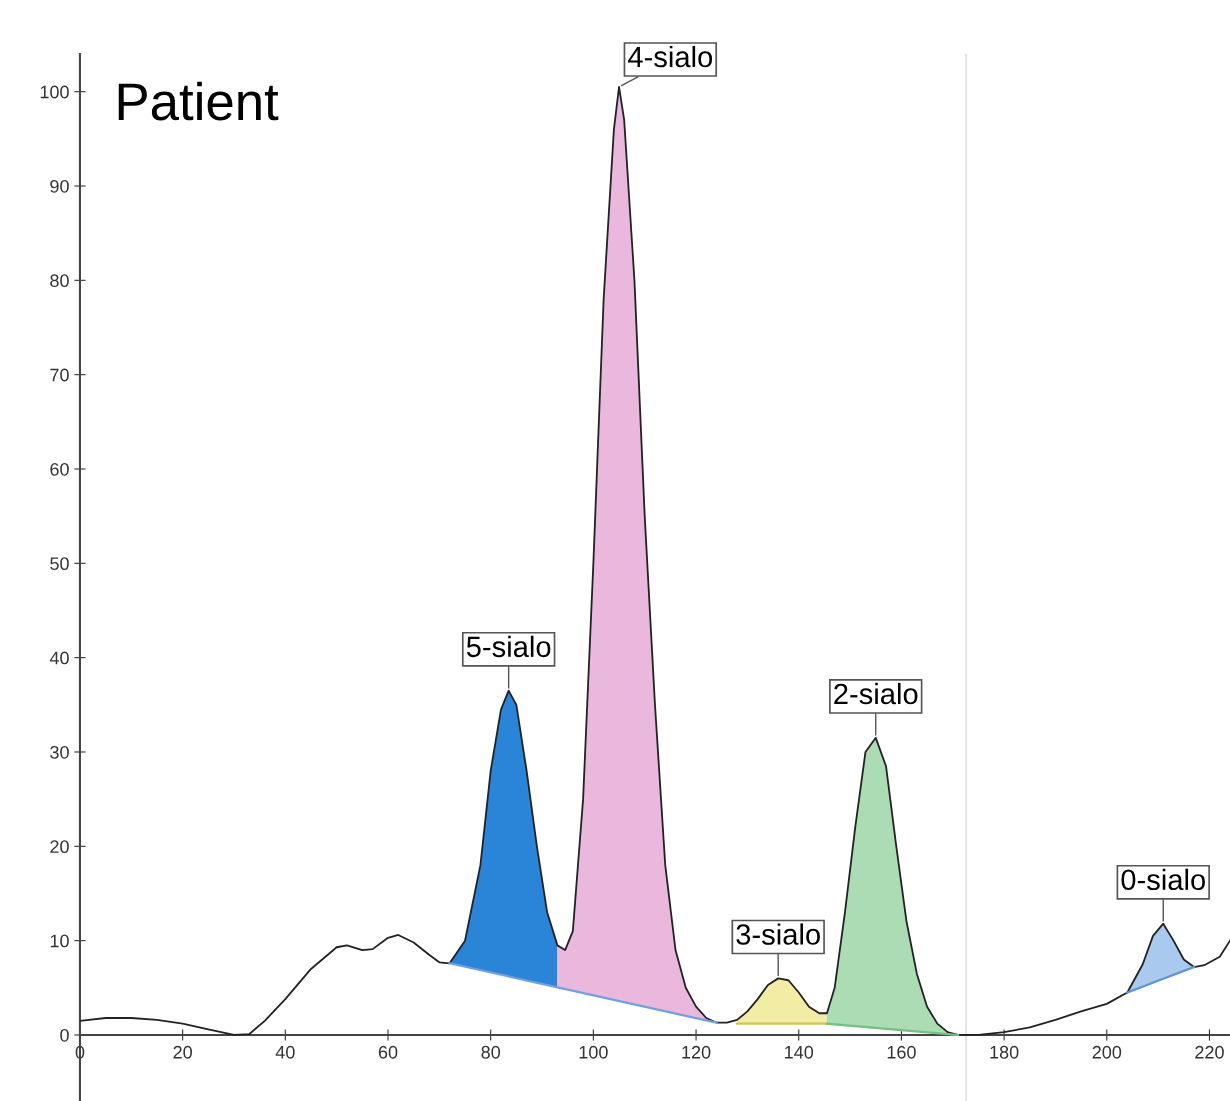 This screenshot has width=1230, height=1101. What do you see at coordinates (59, 186) in the screenshot?
I see `y-tick-label: 90` at bounding box center [59, 186].